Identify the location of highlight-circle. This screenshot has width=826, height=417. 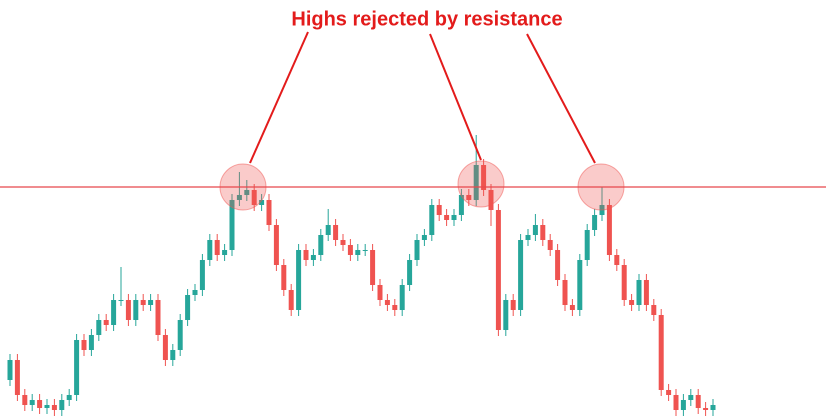
(481, 184).